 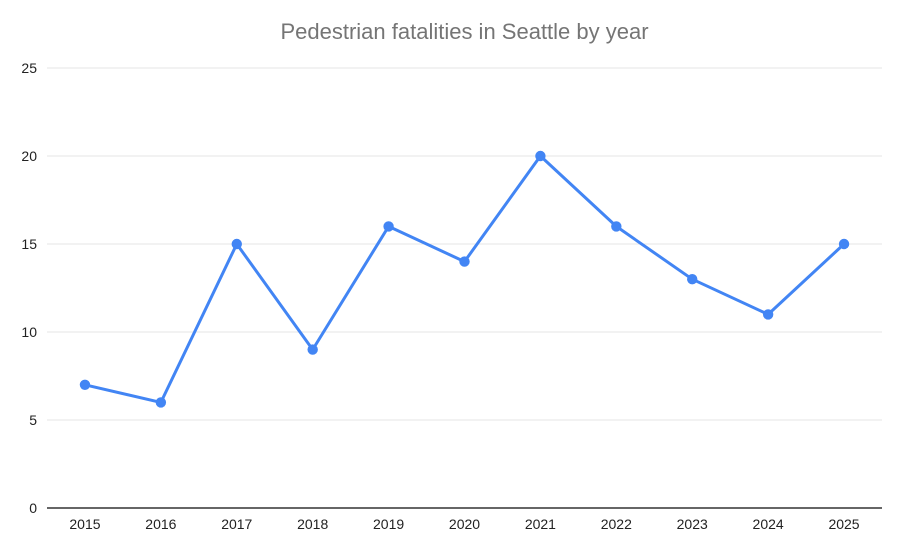 What do you see at coordinates (388, 524) in the screenshot?
I see `x-tick-label: 2019` at bounding box center [388, 524].